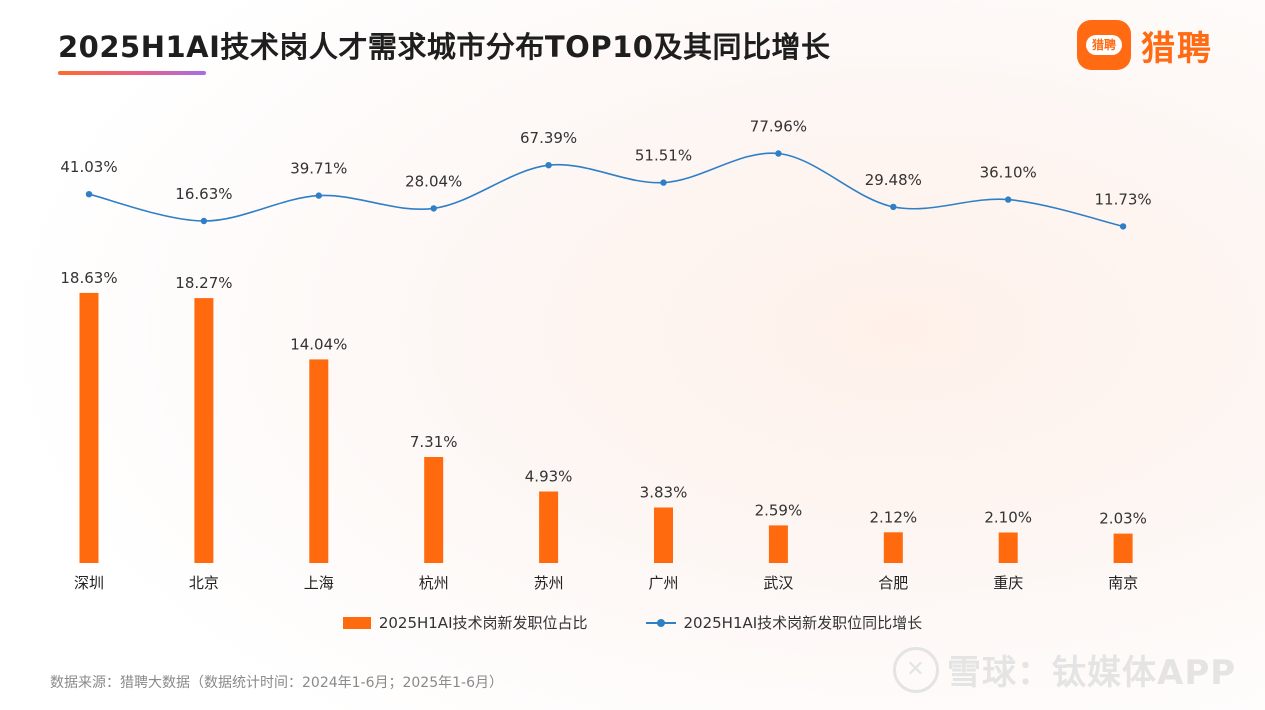  I want to click on line-label-4: 28.04%, so click(433, 181).